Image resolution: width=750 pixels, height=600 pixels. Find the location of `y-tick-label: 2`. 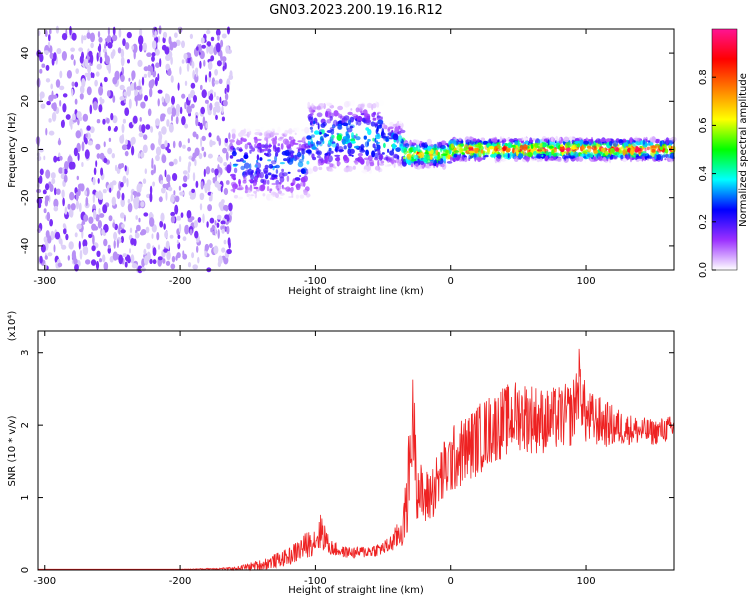

y-tick-label: 2 is located at coordinates (25, 425).